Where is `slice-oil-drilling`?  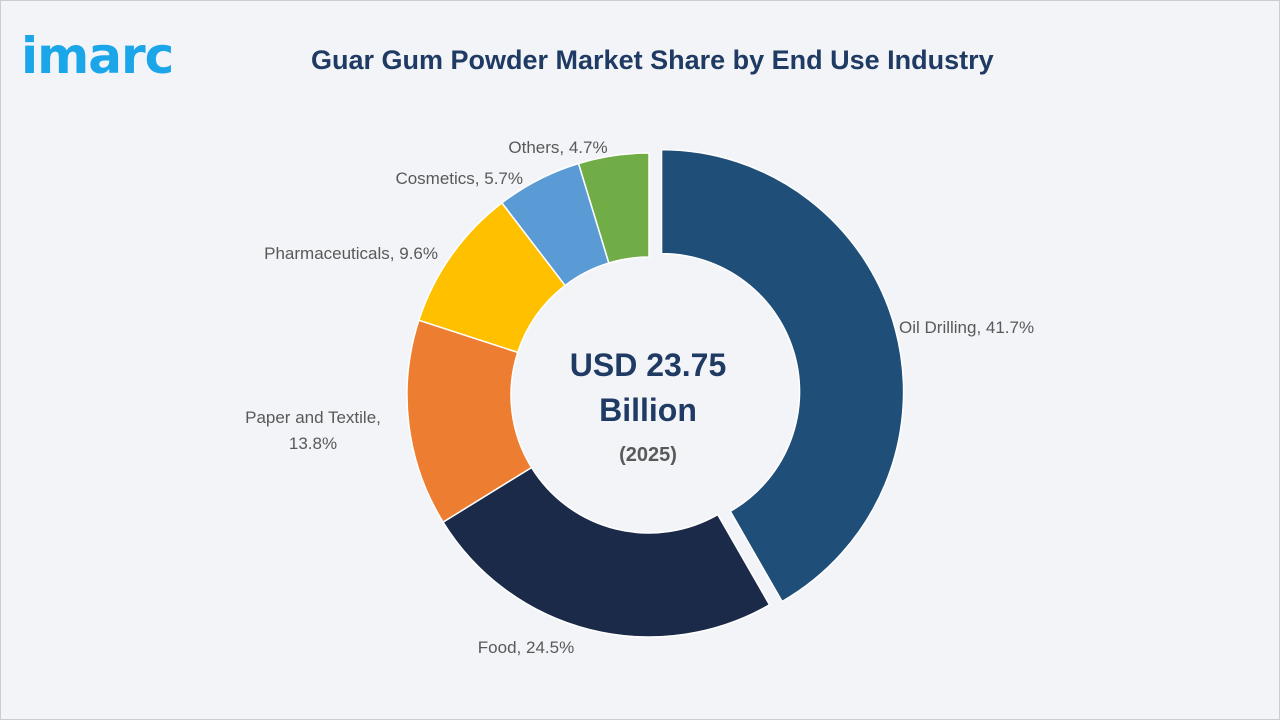
slice-oil-drilling is located at coordinates (782, 375).